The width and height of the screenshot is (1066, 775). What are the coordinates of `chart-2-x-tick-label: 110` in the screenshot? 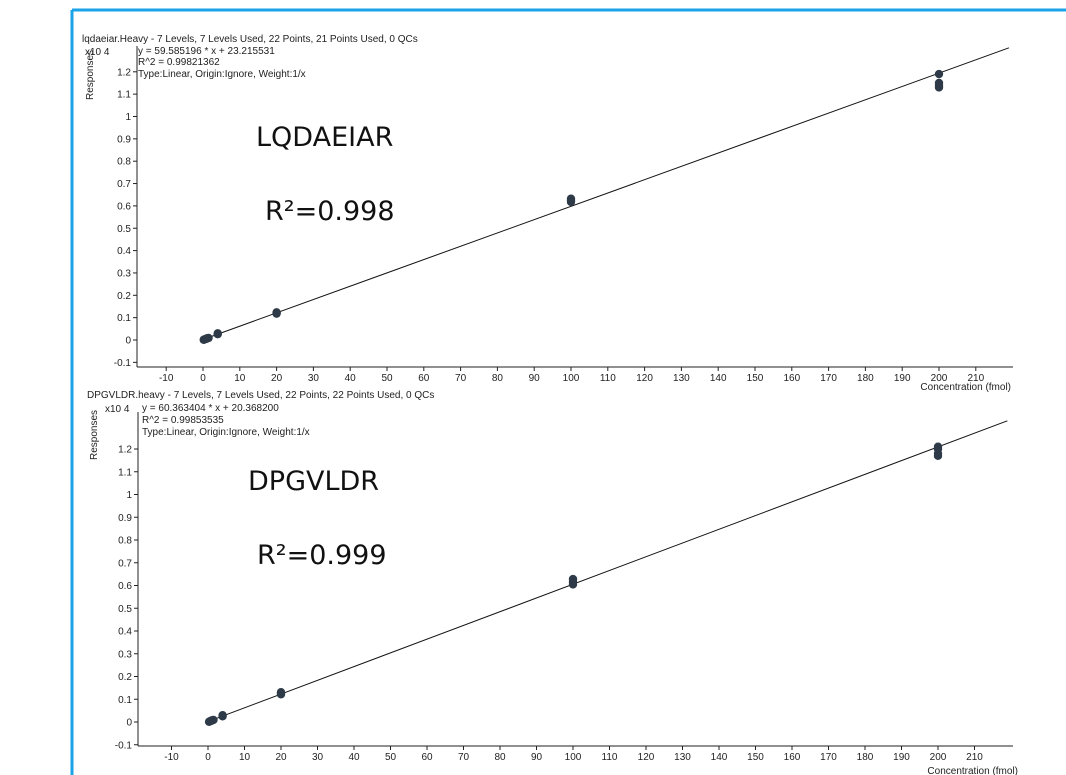 It's located at (610, 757).